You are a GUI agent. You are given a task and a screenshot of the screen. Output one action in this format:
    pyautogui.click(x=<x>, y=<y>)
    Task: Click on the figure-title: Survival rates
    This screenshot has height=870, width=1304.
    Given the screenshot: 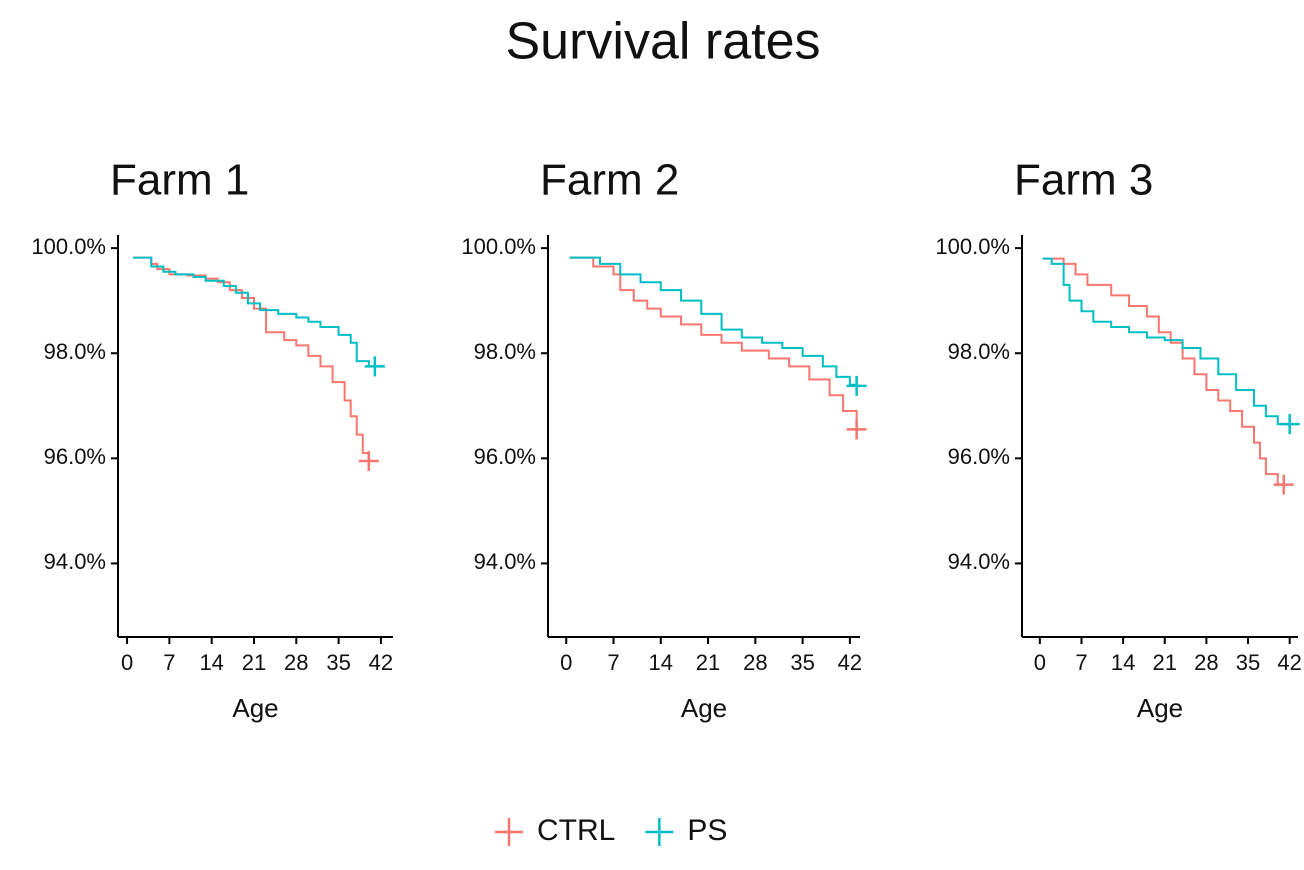 What is the action you would take?
    pyautogui.click(x=663, y=42)
    